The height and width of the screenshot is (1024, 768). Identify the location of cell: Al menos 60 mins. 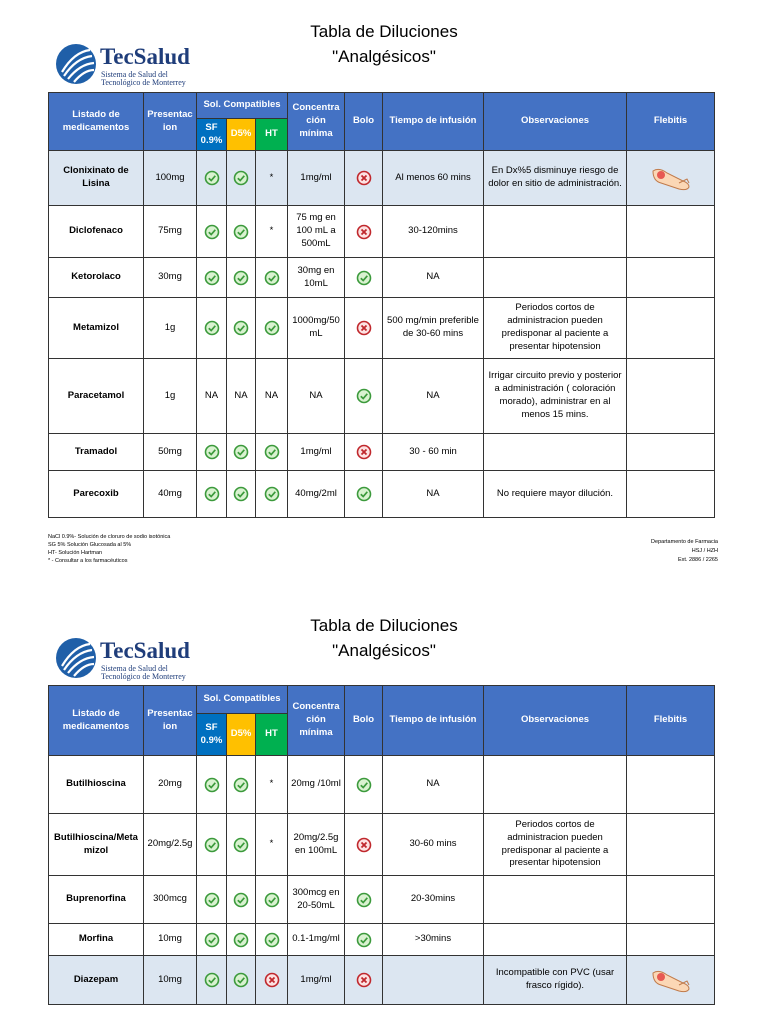
(433, 178).